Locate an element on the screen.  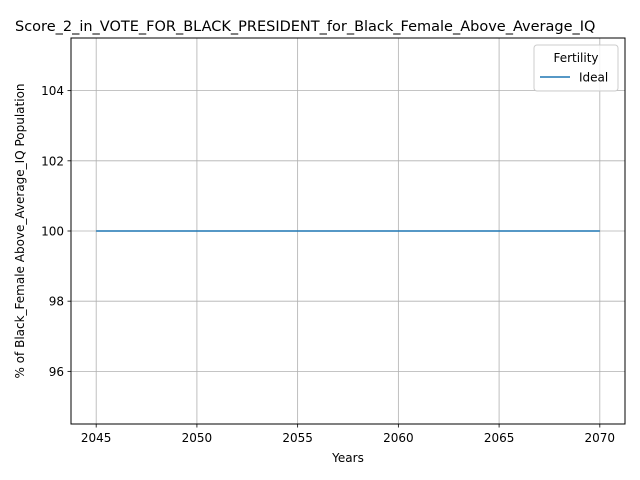
y-tick-label: 104 is located at coordinates (52, 91).